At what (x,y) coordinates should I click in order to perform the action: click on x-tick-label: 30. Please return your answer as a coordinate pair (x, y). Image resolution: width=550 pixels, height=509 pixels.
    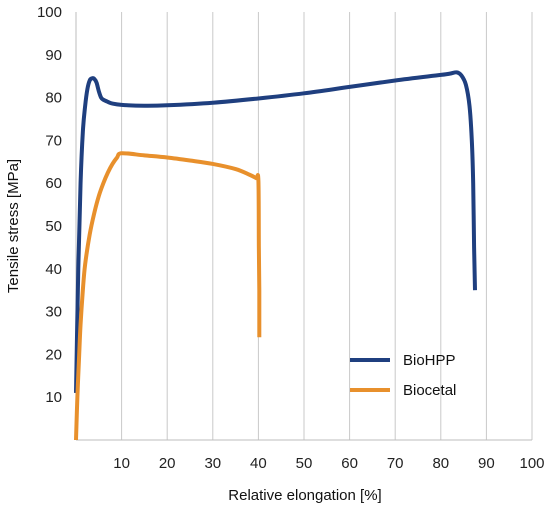
    Looking at the image, I should click on (212, 463).